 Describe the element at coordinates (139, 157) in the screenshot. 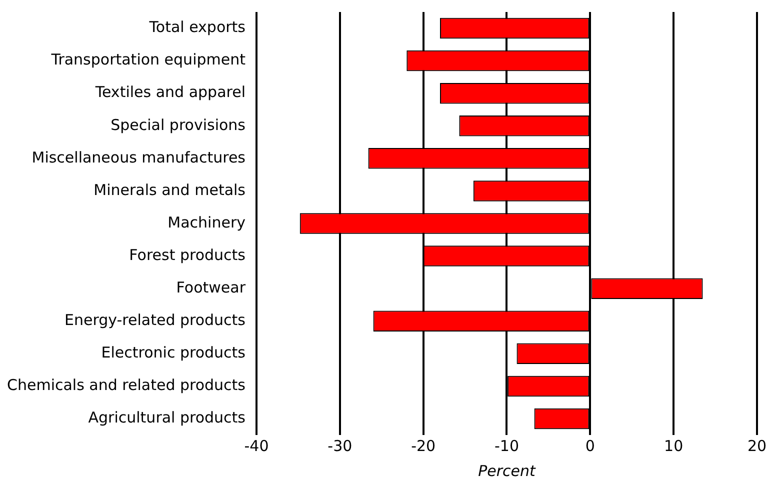

I see `y-tick-label: Miscellaneous manufactures` at that location.